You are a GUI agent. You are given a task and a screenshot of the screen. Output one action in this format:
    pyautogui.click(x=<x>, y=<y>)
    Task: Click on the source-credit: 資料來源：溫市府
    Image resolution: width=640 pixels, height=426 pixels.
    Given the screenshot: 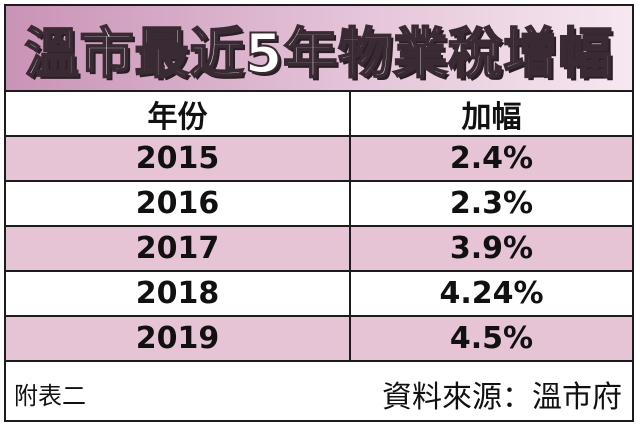 What is the action you would take?
    pyautogui.click(x=502, y=397)
    